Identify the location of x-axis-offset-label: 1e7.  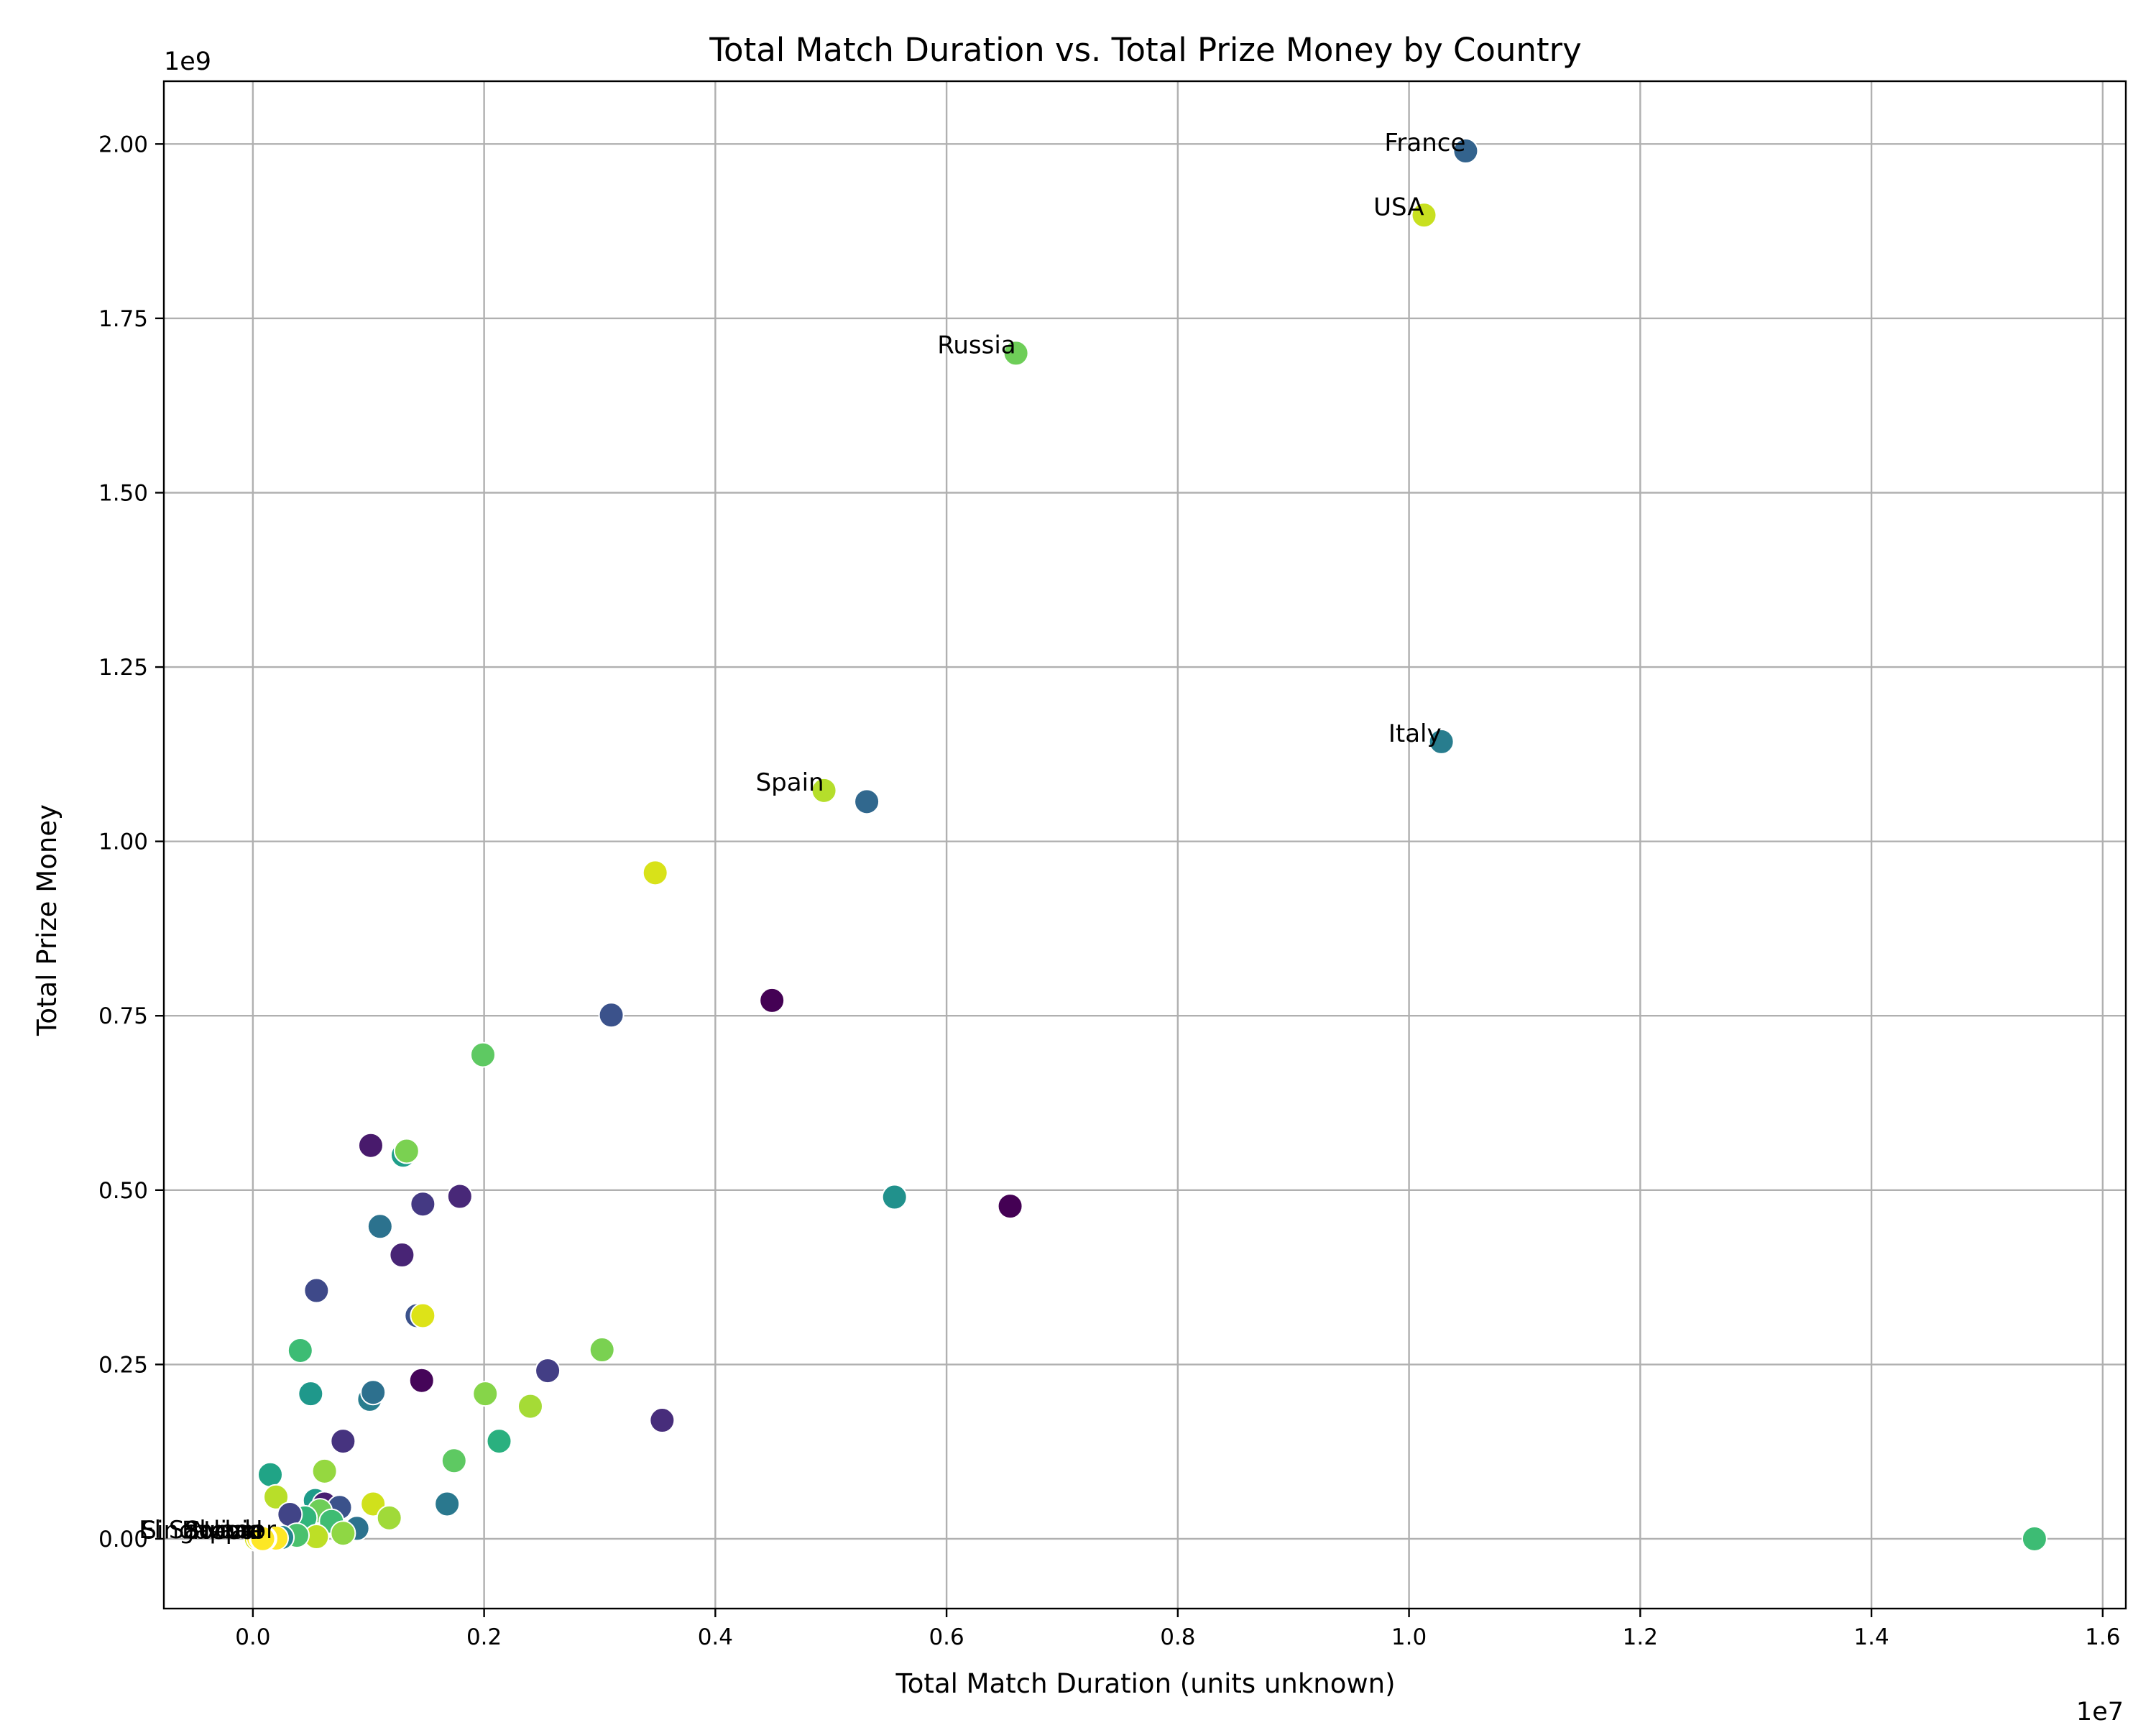
(2100, 1711).